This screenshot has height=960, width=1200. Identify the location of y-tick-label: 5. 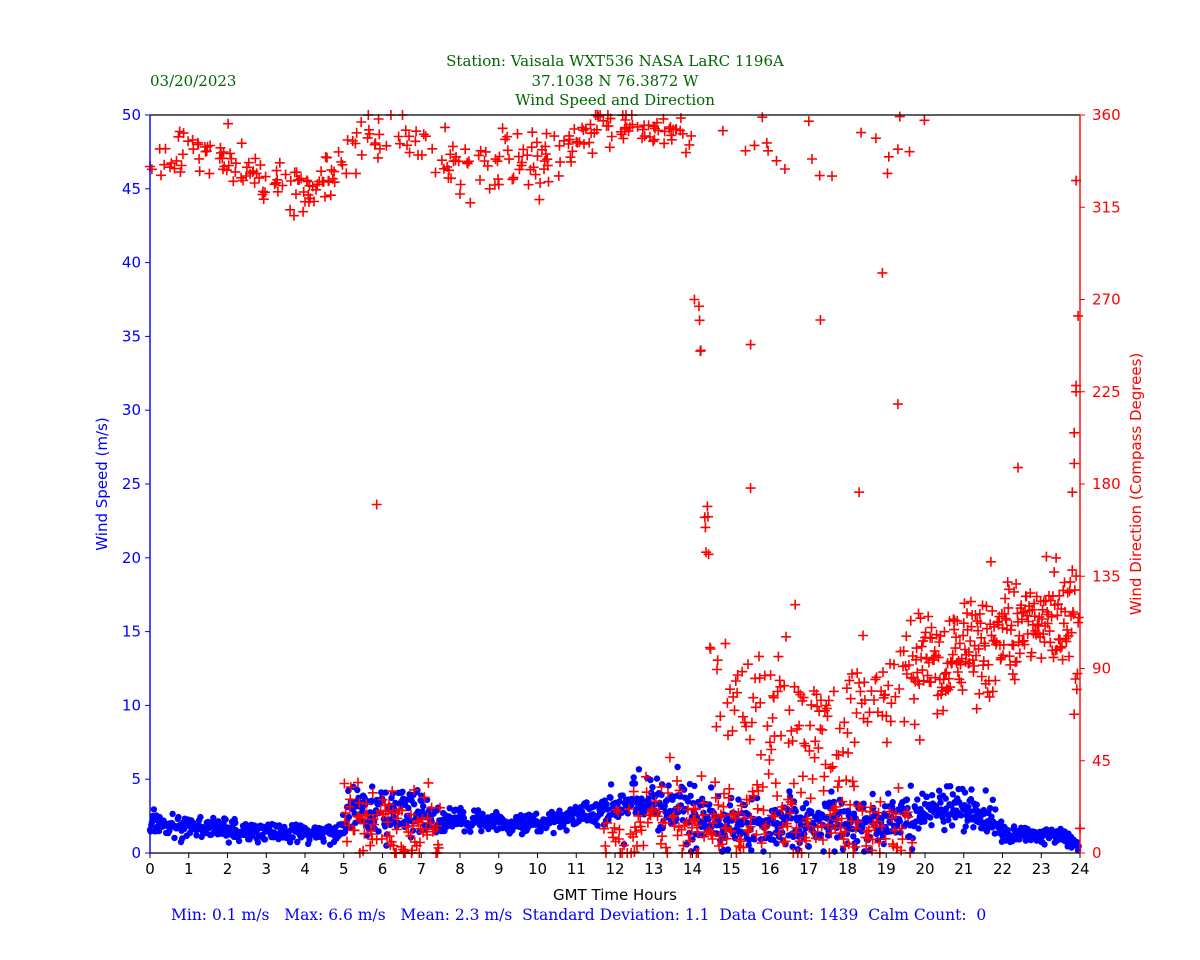
(136, 779).